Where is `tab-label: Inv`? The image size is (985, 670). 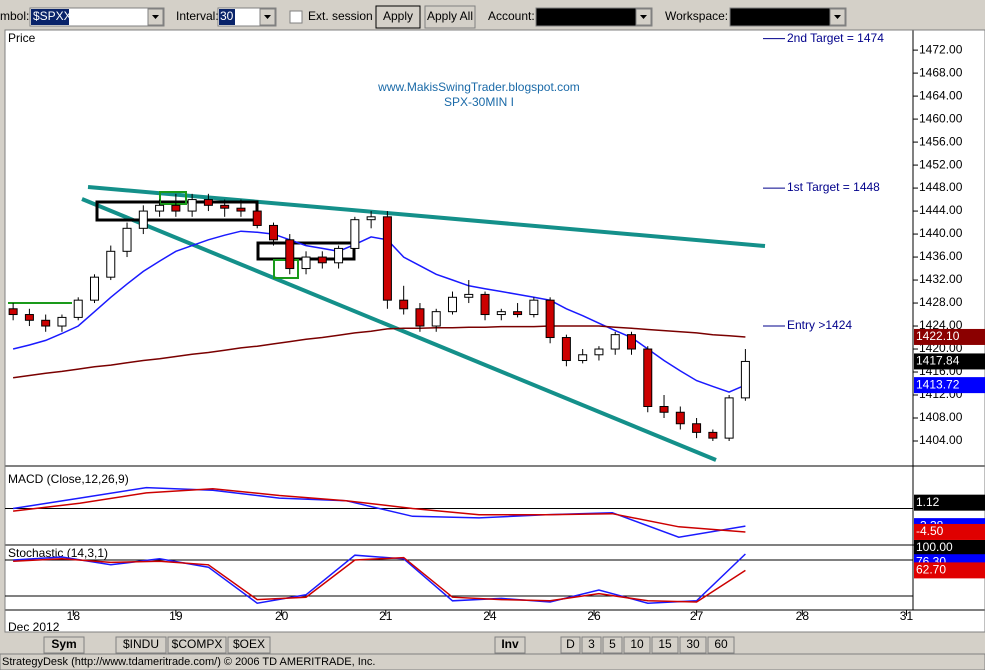 tab-label: Inv is located at coordinates (510, 644).